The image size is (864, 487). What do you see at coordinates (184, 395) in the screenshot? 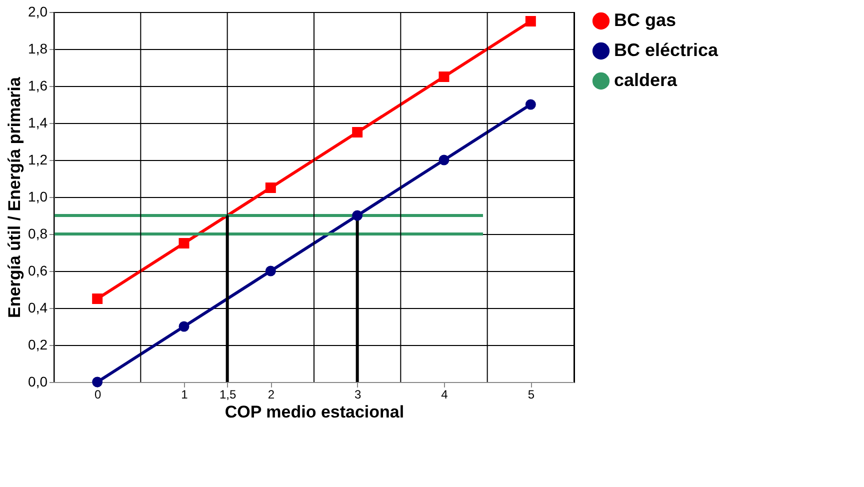
I see `x-tick-label: 1` at bounding box center [184, 395].